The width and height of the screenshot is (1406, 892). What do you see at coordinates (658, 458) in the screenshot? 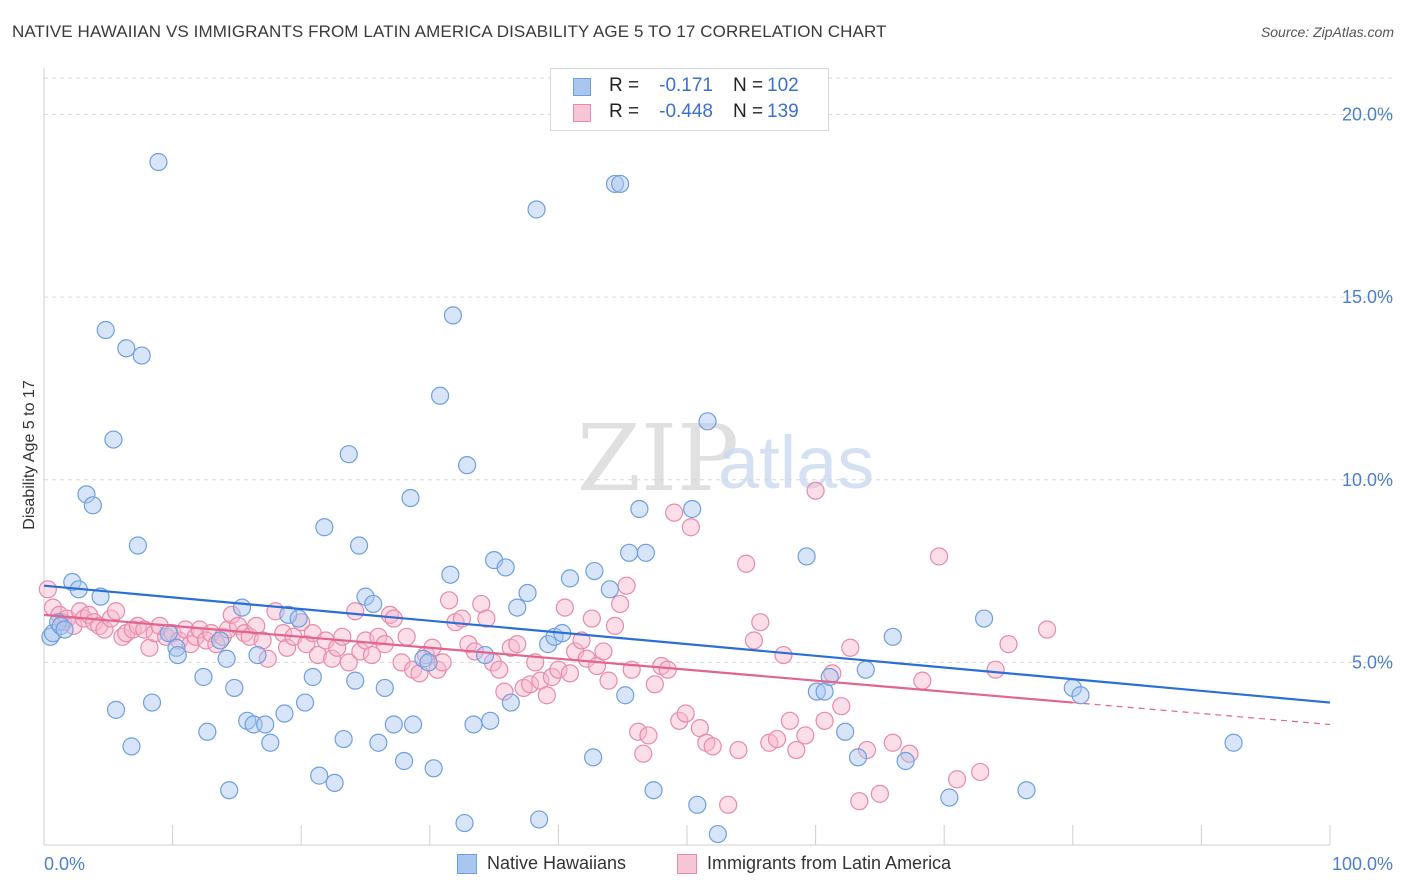
I see `watermark-zip: ZIP` at bounding box center [658, 458].